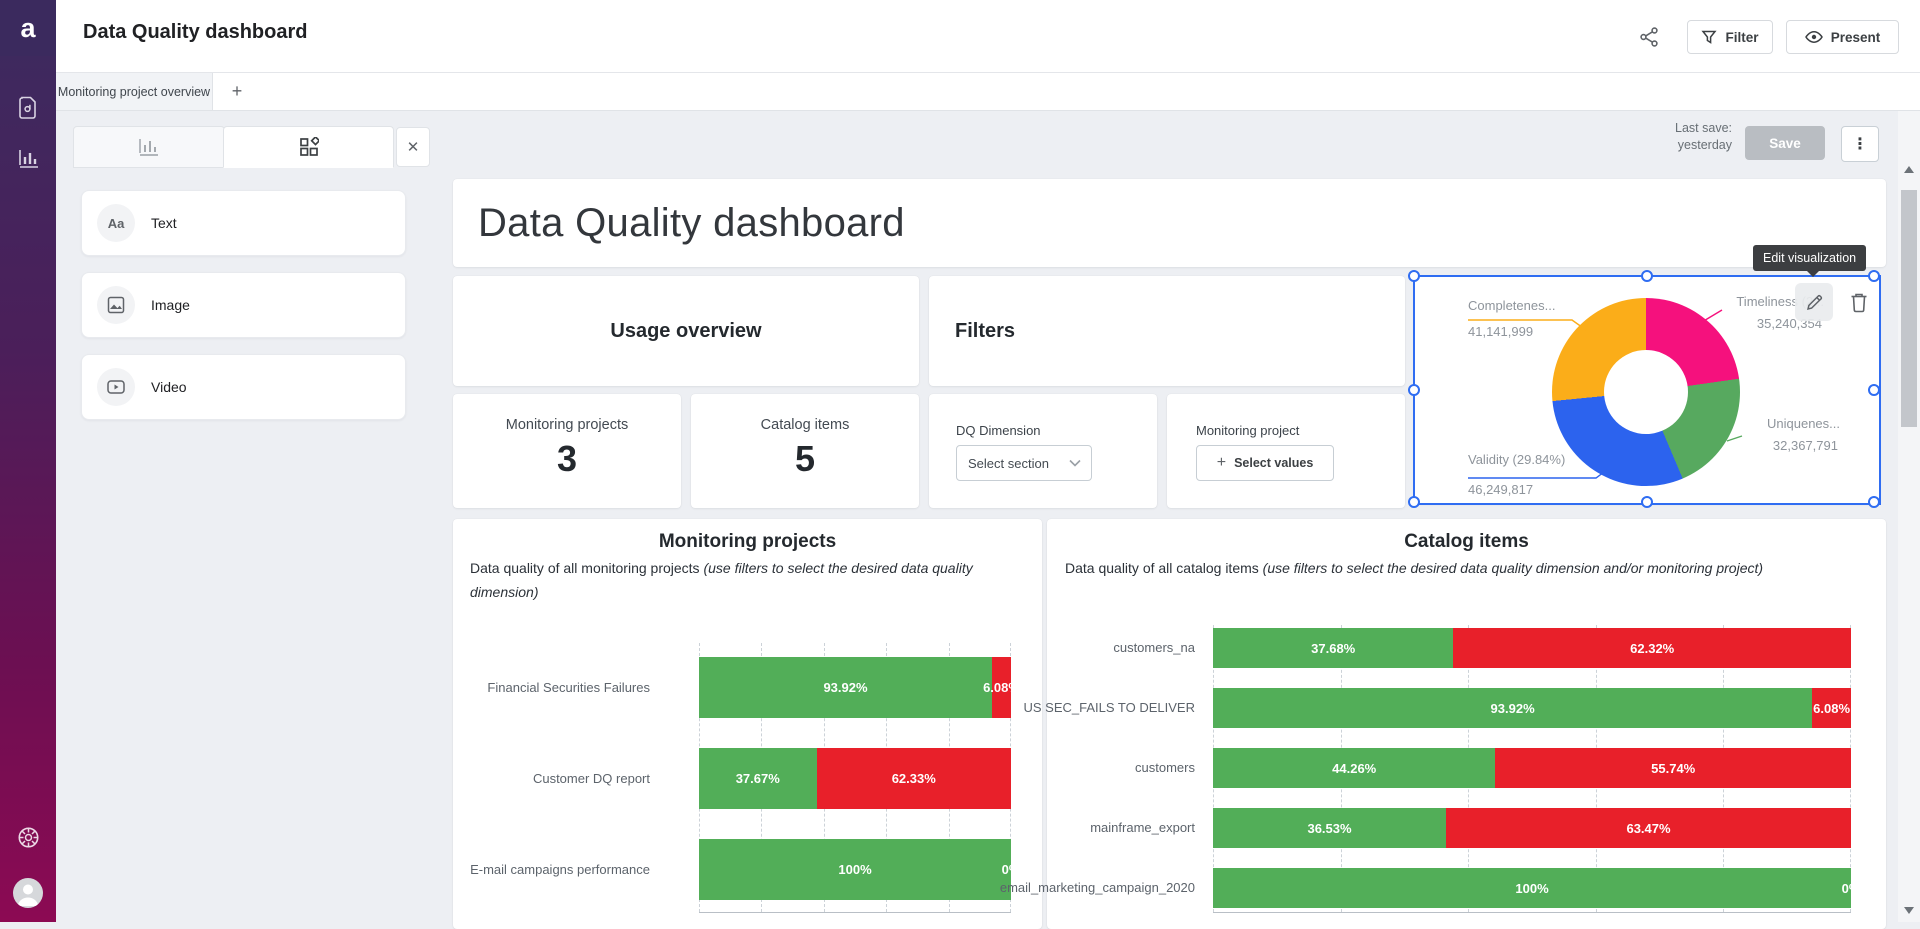 Image resolution: width=1920 pixels, height=929 pixels. I want to click on title-widget: Data Quality dashboard, so click(1169, 223).